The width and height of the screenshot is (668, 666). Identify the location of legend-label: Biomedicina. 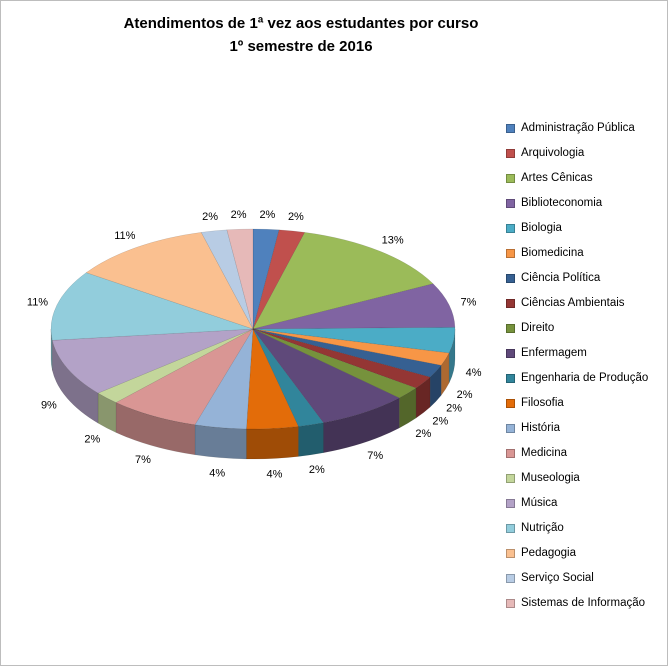
(552, 253).